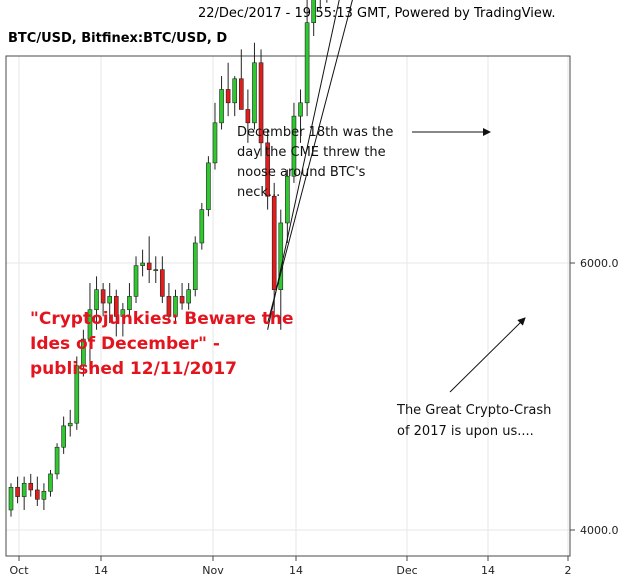 Image resolution: width=630 pixels, height=582 pixels. I want to click on time-tick-label: 2, so click(568, 570).